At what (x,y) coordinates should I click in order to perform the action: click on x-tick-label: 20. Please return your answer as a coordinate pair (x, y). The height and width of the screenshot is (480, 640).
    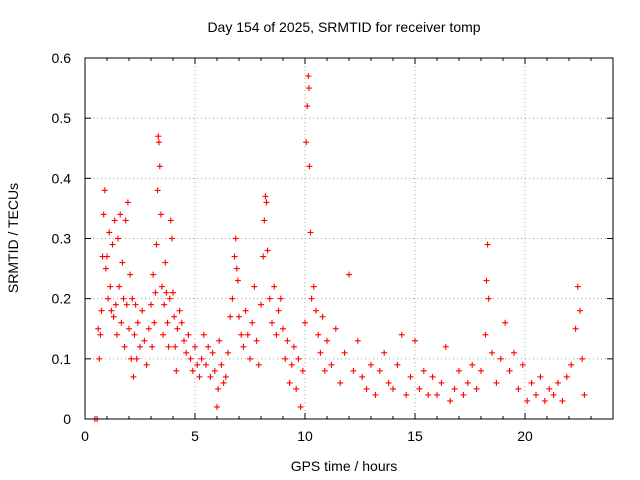
    Looking at the image, I should click on (525, 436).